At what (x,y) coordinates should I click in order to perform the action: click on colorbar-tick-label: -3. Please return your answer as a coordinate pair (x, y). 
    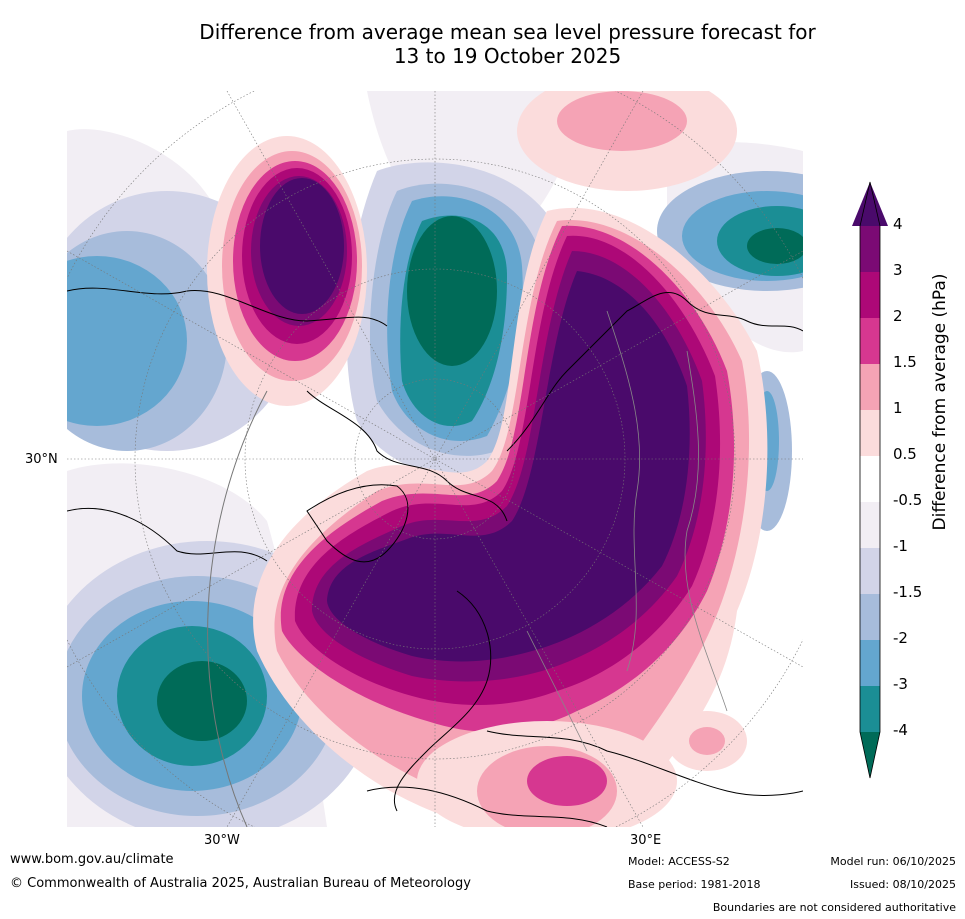
    Looking at the image, I should click on (900, 684).